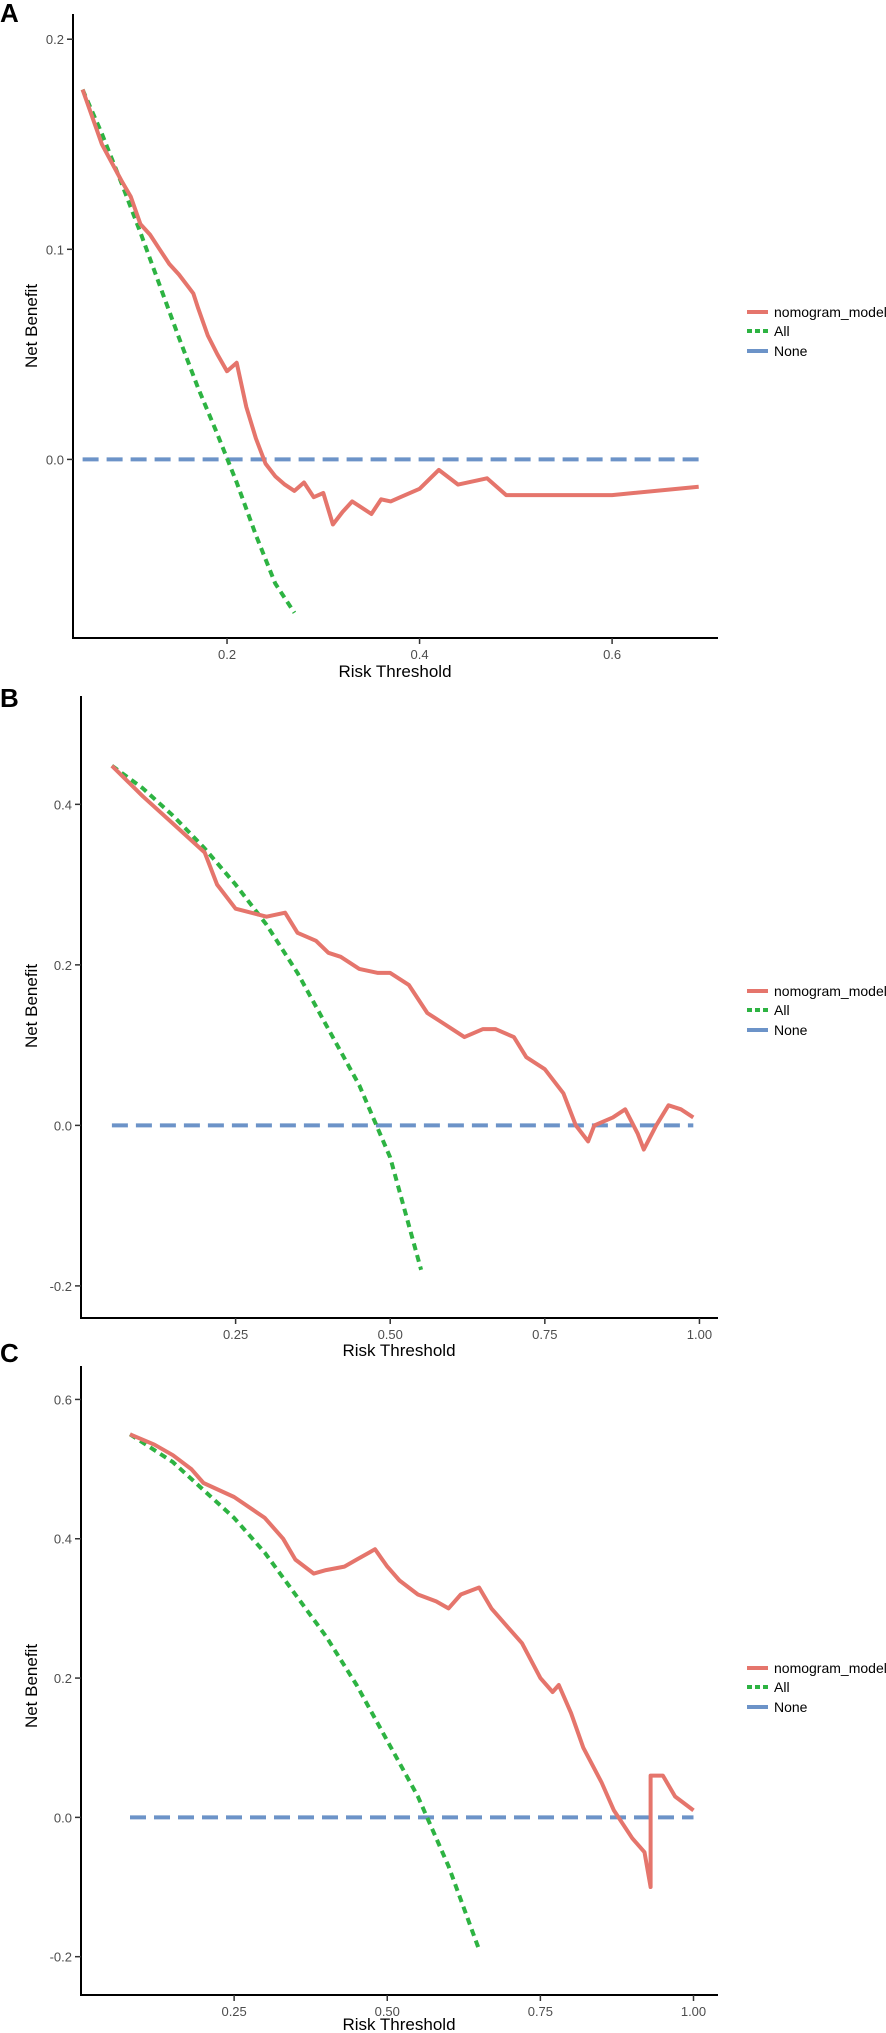 Image resolution: width=886 pixels, height=2033 pixels. Describe the element at coordinates (612, 654) in the screenshot. I see `x-tick-label: 0.6` at that location.